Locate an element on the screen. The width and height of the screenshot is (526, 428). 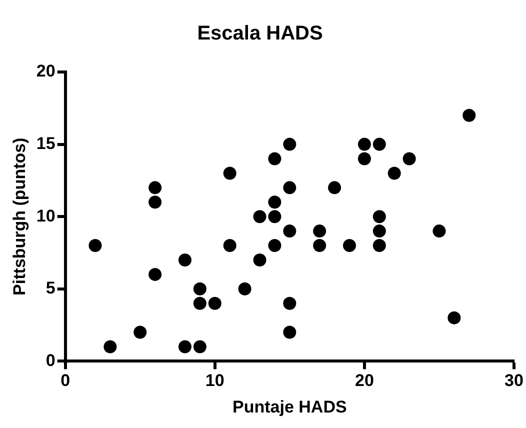
x-axis-title: Puntaje HADS is located at coordinates (289, 406).